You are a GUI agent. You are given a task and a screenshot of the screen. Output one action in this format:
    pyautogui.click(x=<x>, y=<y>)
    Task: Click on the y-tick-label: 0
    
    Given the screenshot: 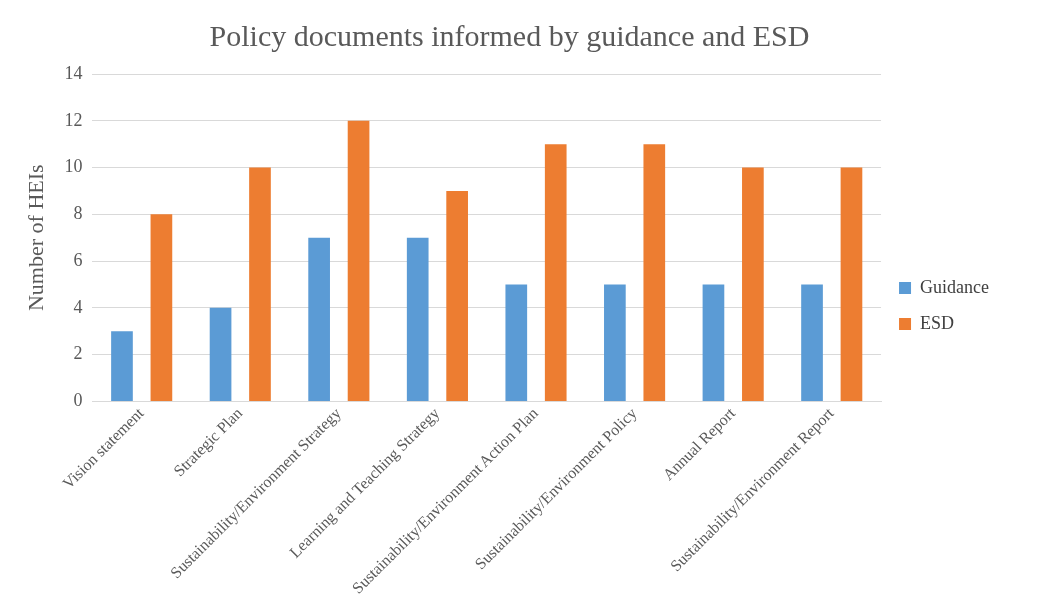 What is the action you would take?
    pyautogui.click(x=78, y=400)
    